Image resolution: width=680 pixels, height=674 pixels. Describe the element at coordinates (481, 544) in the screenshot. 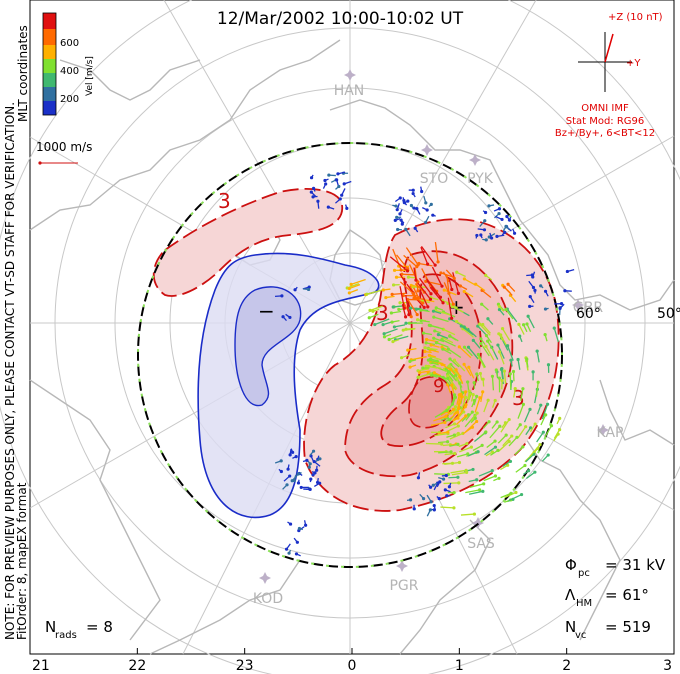

I see `station-label-sas: SAS` at that location.